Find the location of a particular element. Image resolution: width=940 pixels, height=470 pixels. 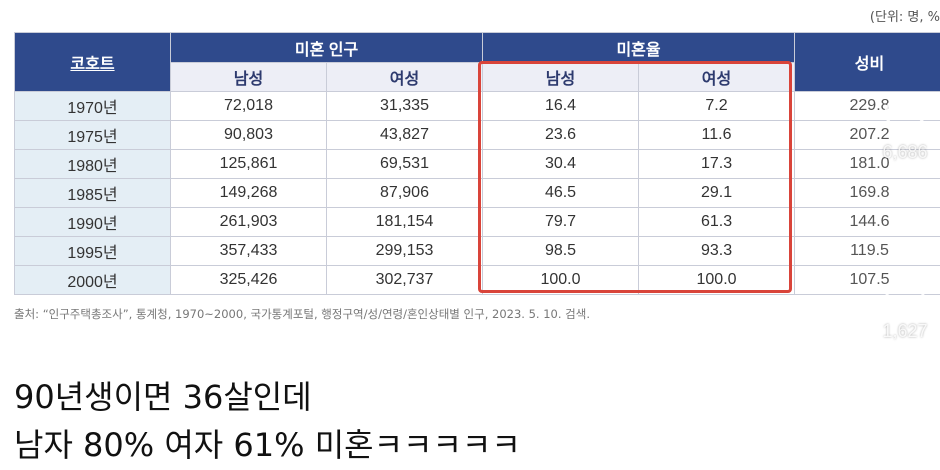

rate-female-cell: 7.2 is located at coordinates (717, 106).